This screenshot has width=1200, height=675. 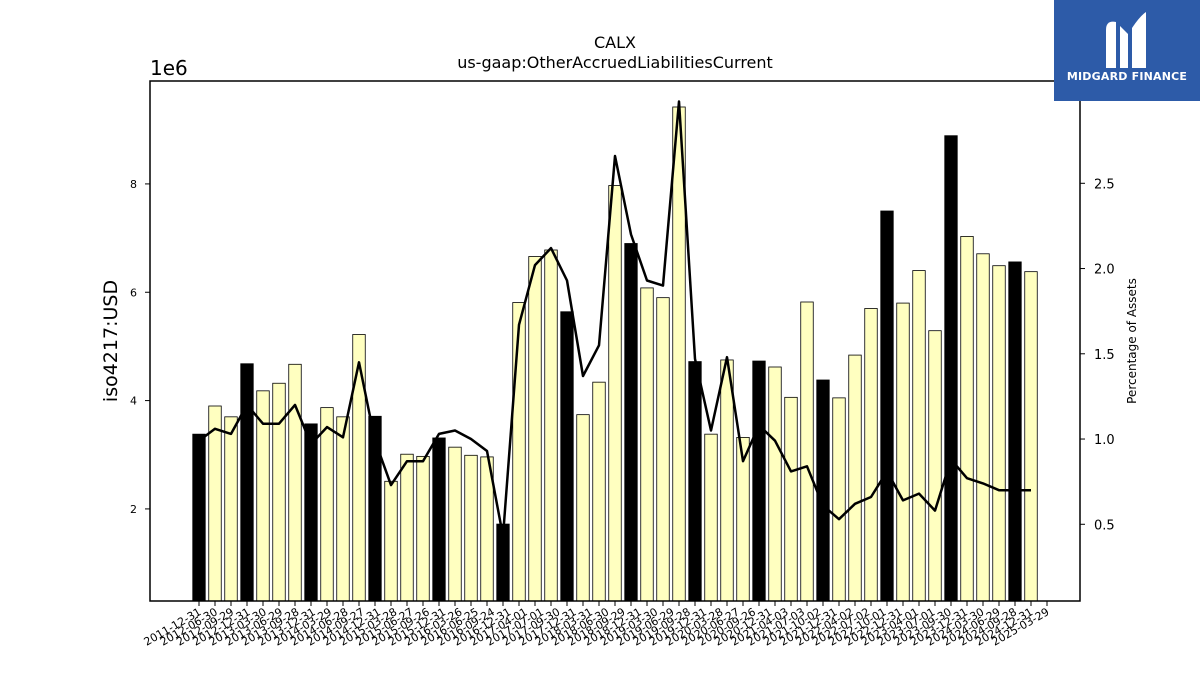 I want to click on y-tick-label-2: 2, so click(x=133, y=509).